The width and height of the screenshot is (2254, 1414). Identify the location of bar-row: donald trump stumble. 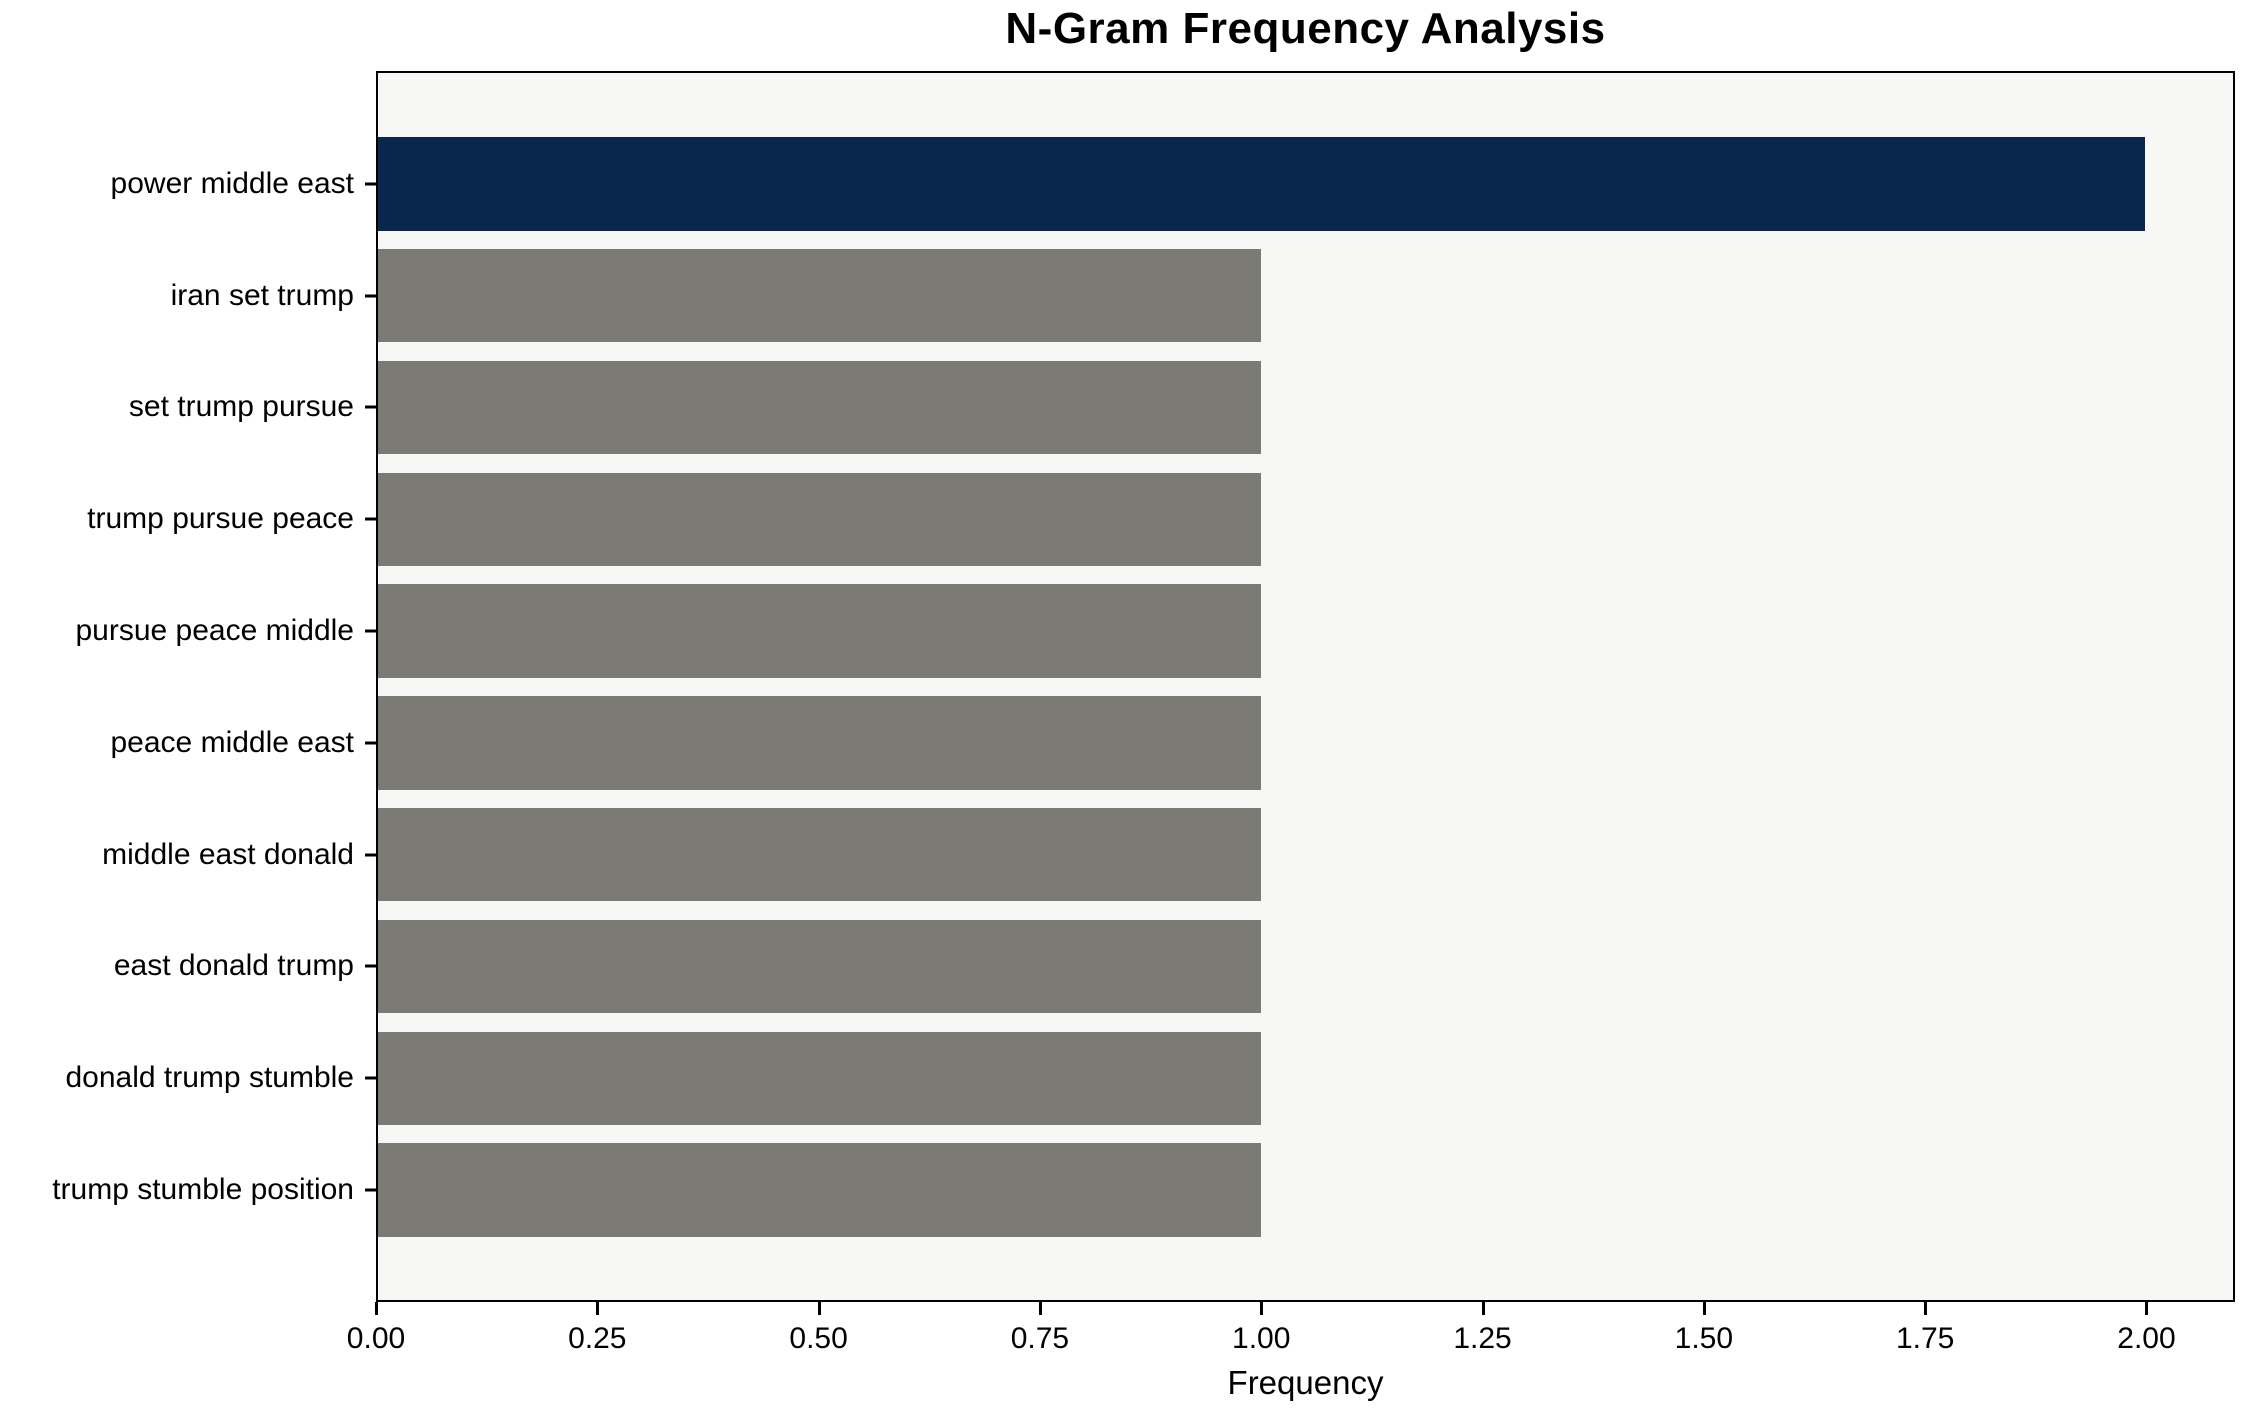
(1149, 1078).